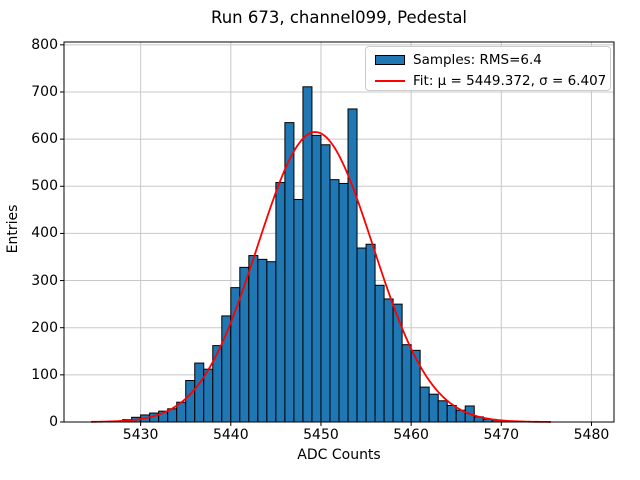 This screenshot has height=480, width=640. I want to click on y-tick-label: 800, so click(44, 44).